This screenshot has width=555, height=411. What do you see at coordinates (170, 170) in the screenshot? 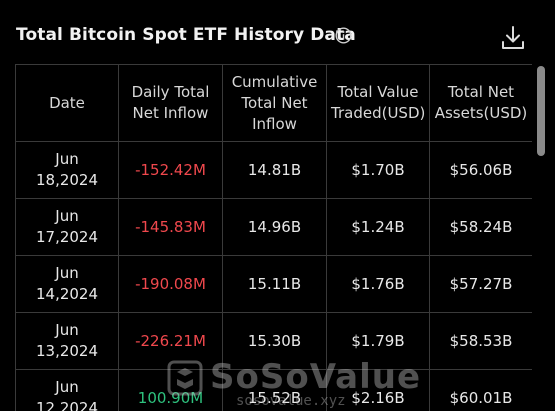
I see `cell-daily-net-inflow: -152.42M` at bounding box center [170, 170].